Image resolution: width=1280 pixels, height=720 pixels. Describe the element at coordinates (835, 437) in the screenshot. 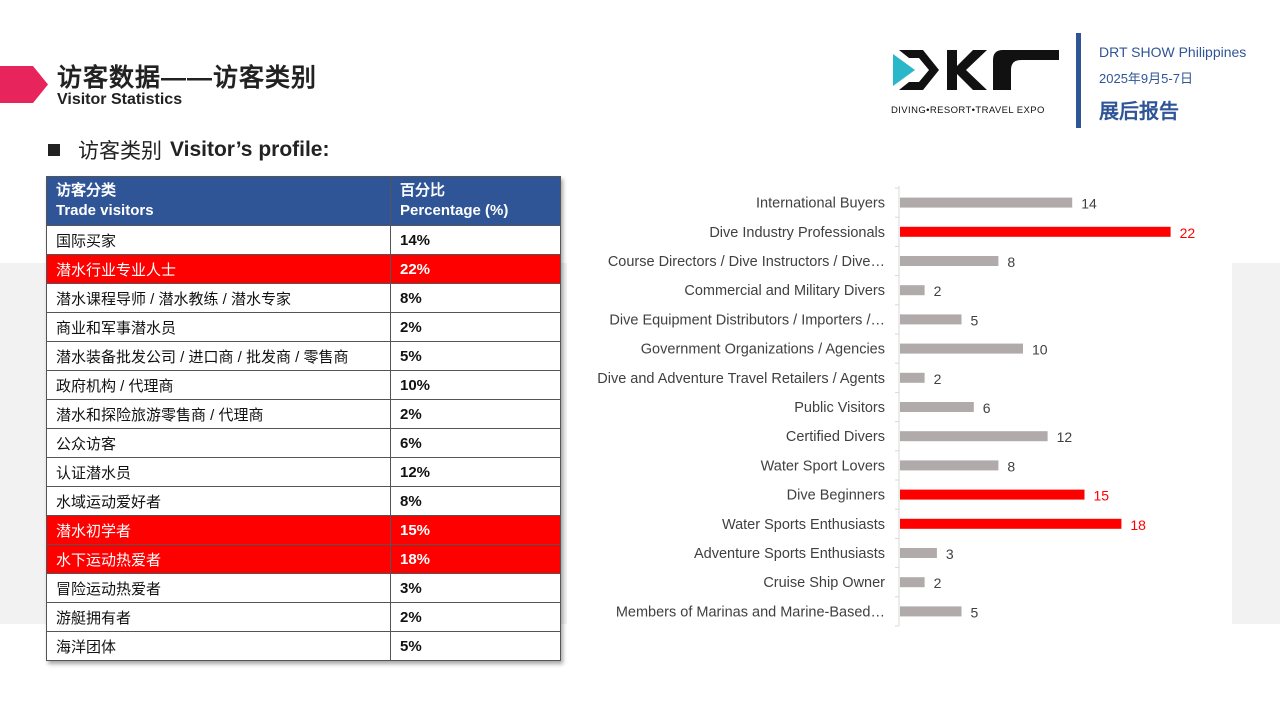

I see `category-label: Certified Divers` at that location.